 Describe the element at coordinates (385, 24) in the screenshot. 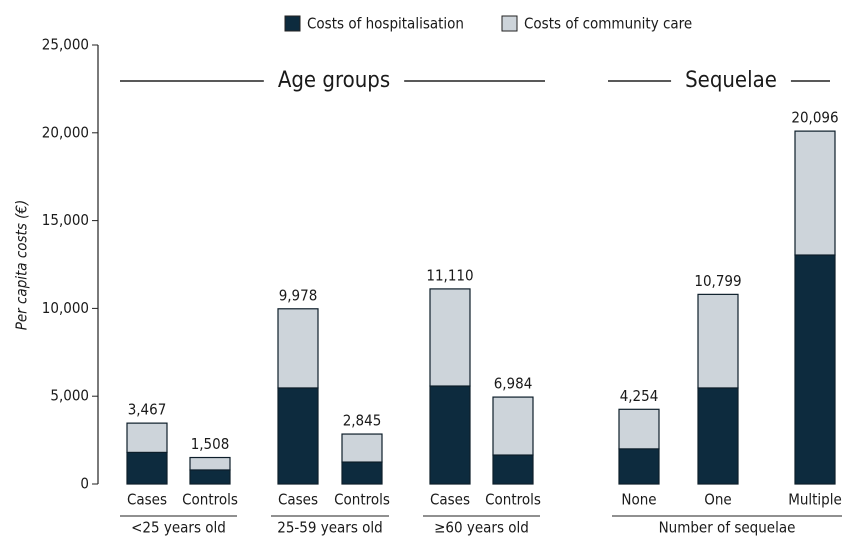

I see `legend-label: Costs of hospitalisation` at that location.